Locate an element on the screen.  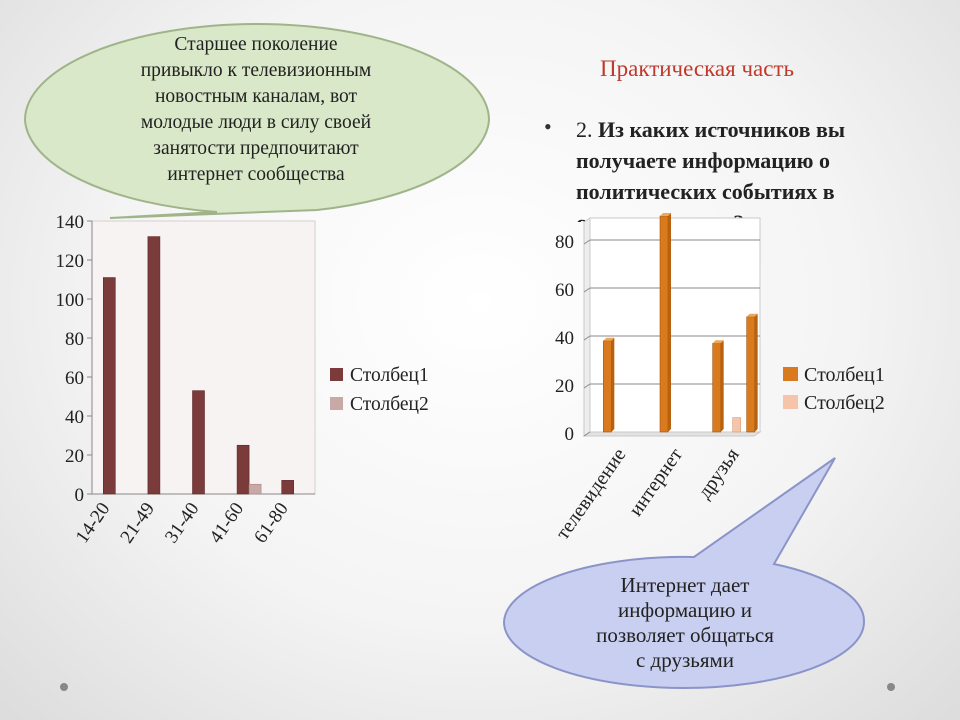
question-line-1: Из каких источников вы is located at coordinates (722, 129).